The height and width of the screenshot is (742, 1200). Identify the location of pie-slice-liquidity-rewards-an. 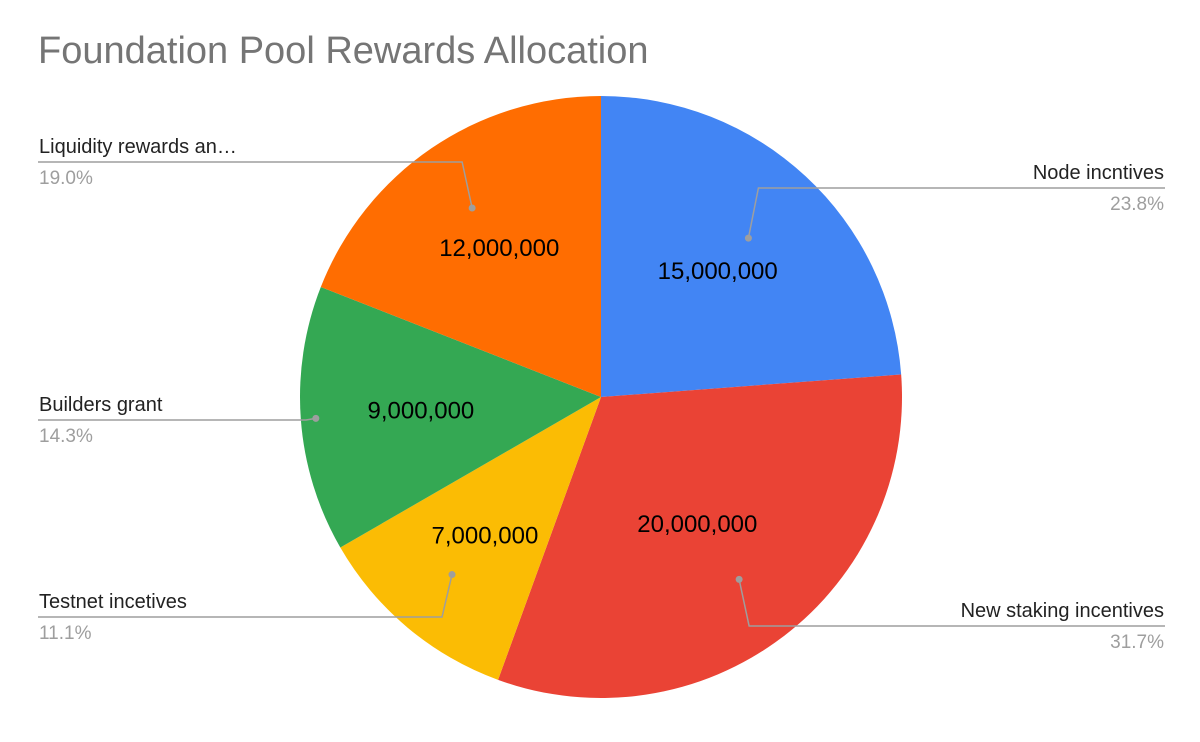
(460, 246).